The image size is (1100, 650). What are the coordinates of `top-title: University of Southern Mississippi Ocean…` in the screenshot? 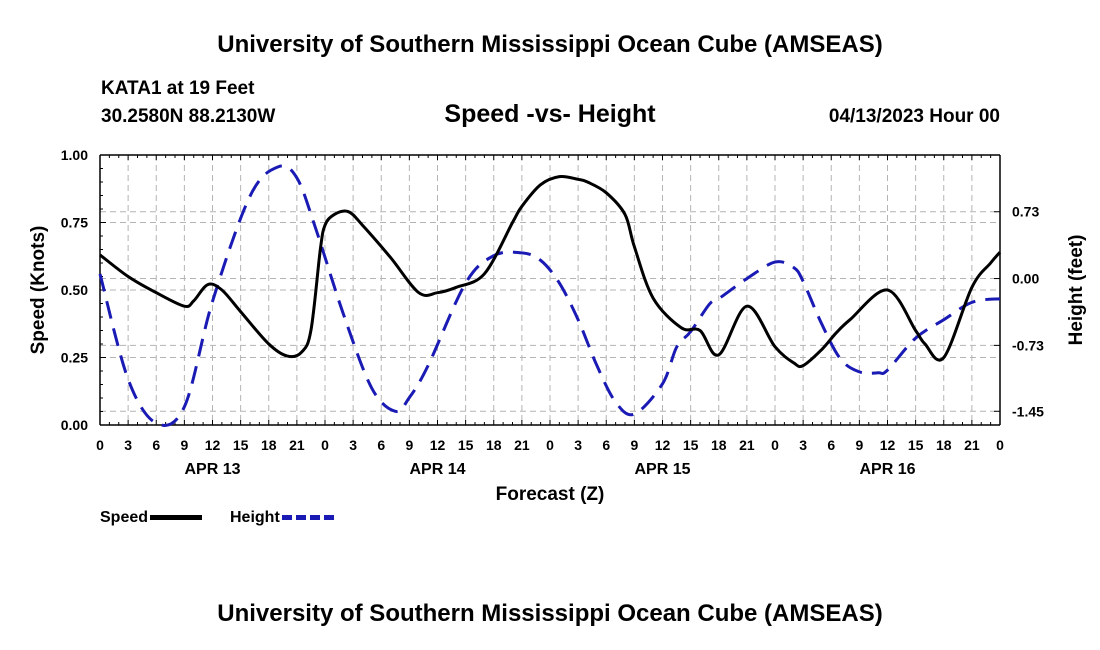 It's located at (550, 44).